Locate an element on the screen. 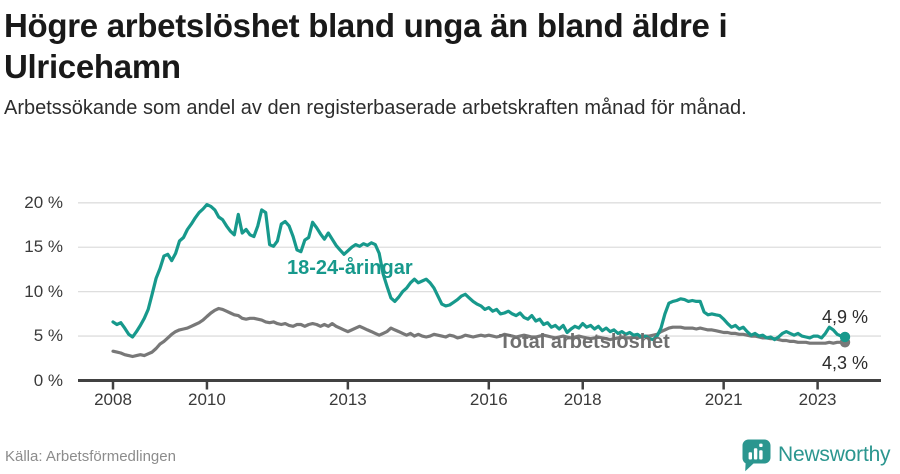 The width and height of the screenshot is (900, 474). total-end-value-label: 4,3 % is located at coordinates (844, 363).